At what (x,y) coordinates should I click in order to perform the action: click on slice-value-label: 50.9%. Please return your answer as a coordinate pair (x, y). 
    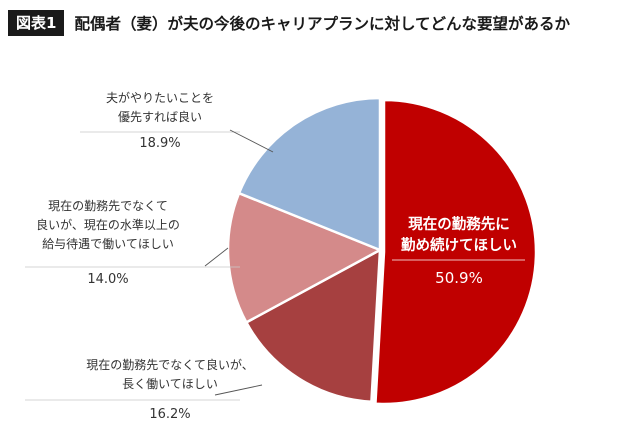
    Looking at the image, I should click on (459, 278).